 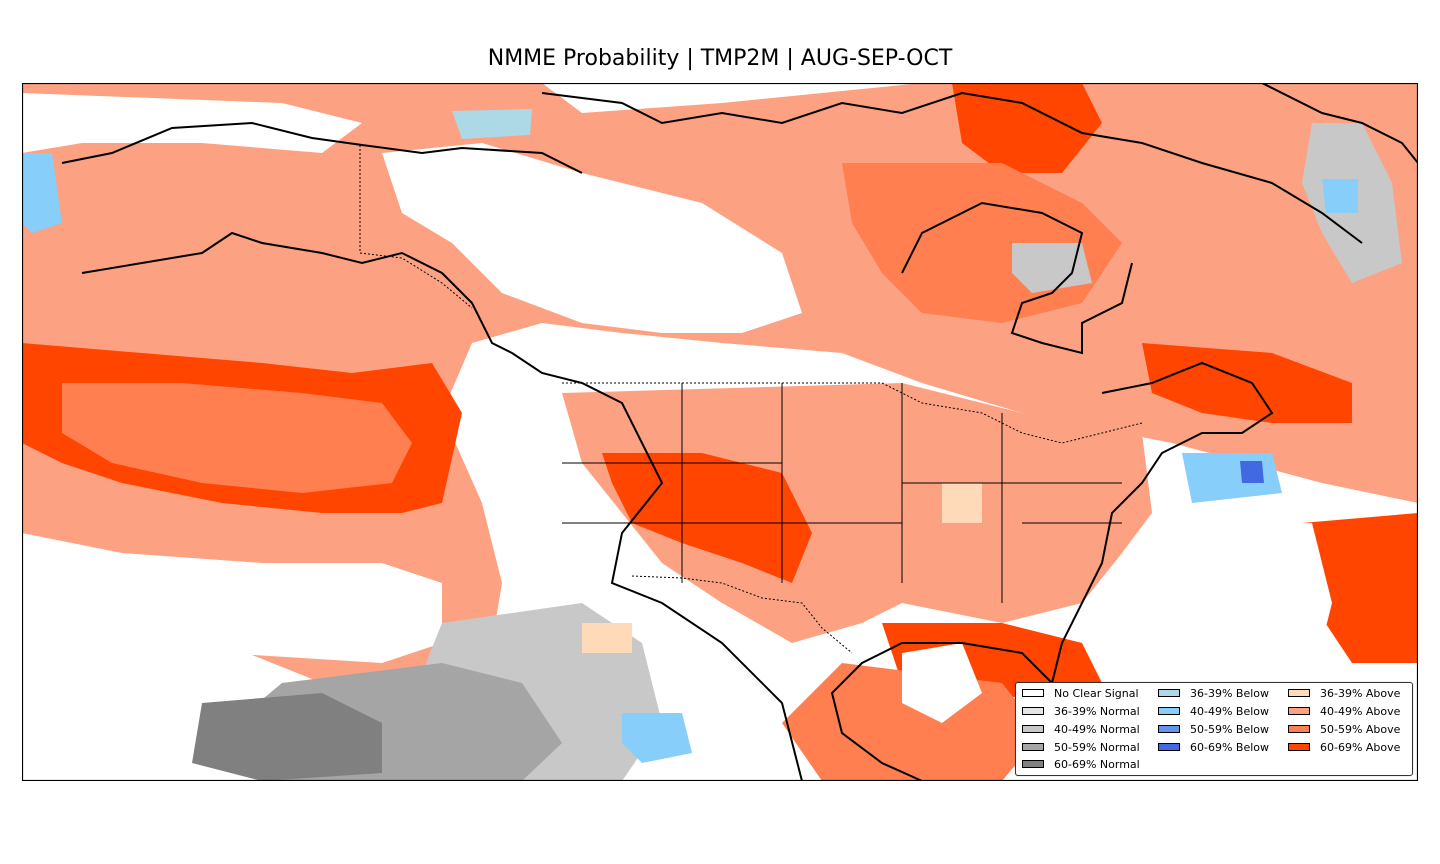 I want to click on region-above-60-69-southwest, so click(x=707, y=518).